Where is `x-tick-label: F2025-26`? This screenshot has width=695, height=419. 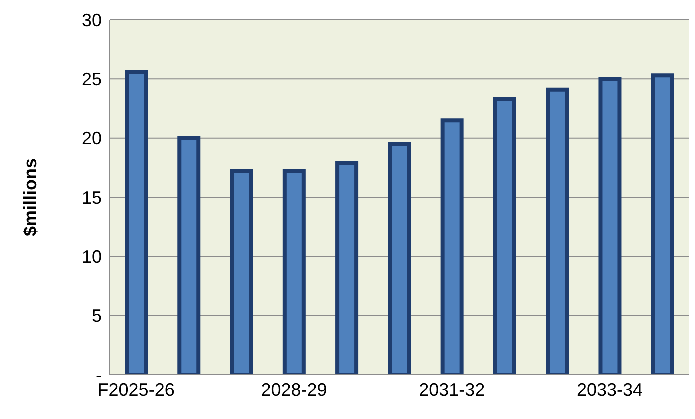
x-tick-label: F2025-26 is located at coordinates (136, 390).